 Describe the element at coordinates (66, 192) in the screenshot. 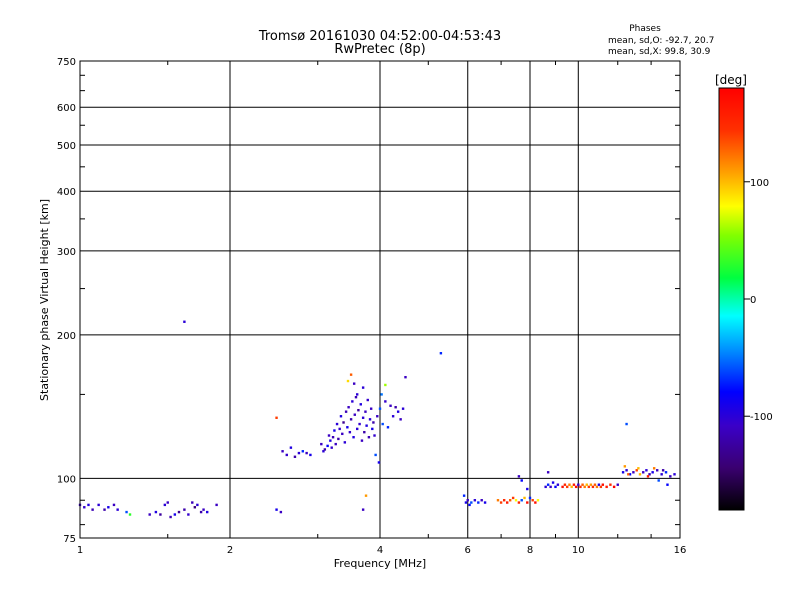

I see `y-tick-label: 400` at that location.